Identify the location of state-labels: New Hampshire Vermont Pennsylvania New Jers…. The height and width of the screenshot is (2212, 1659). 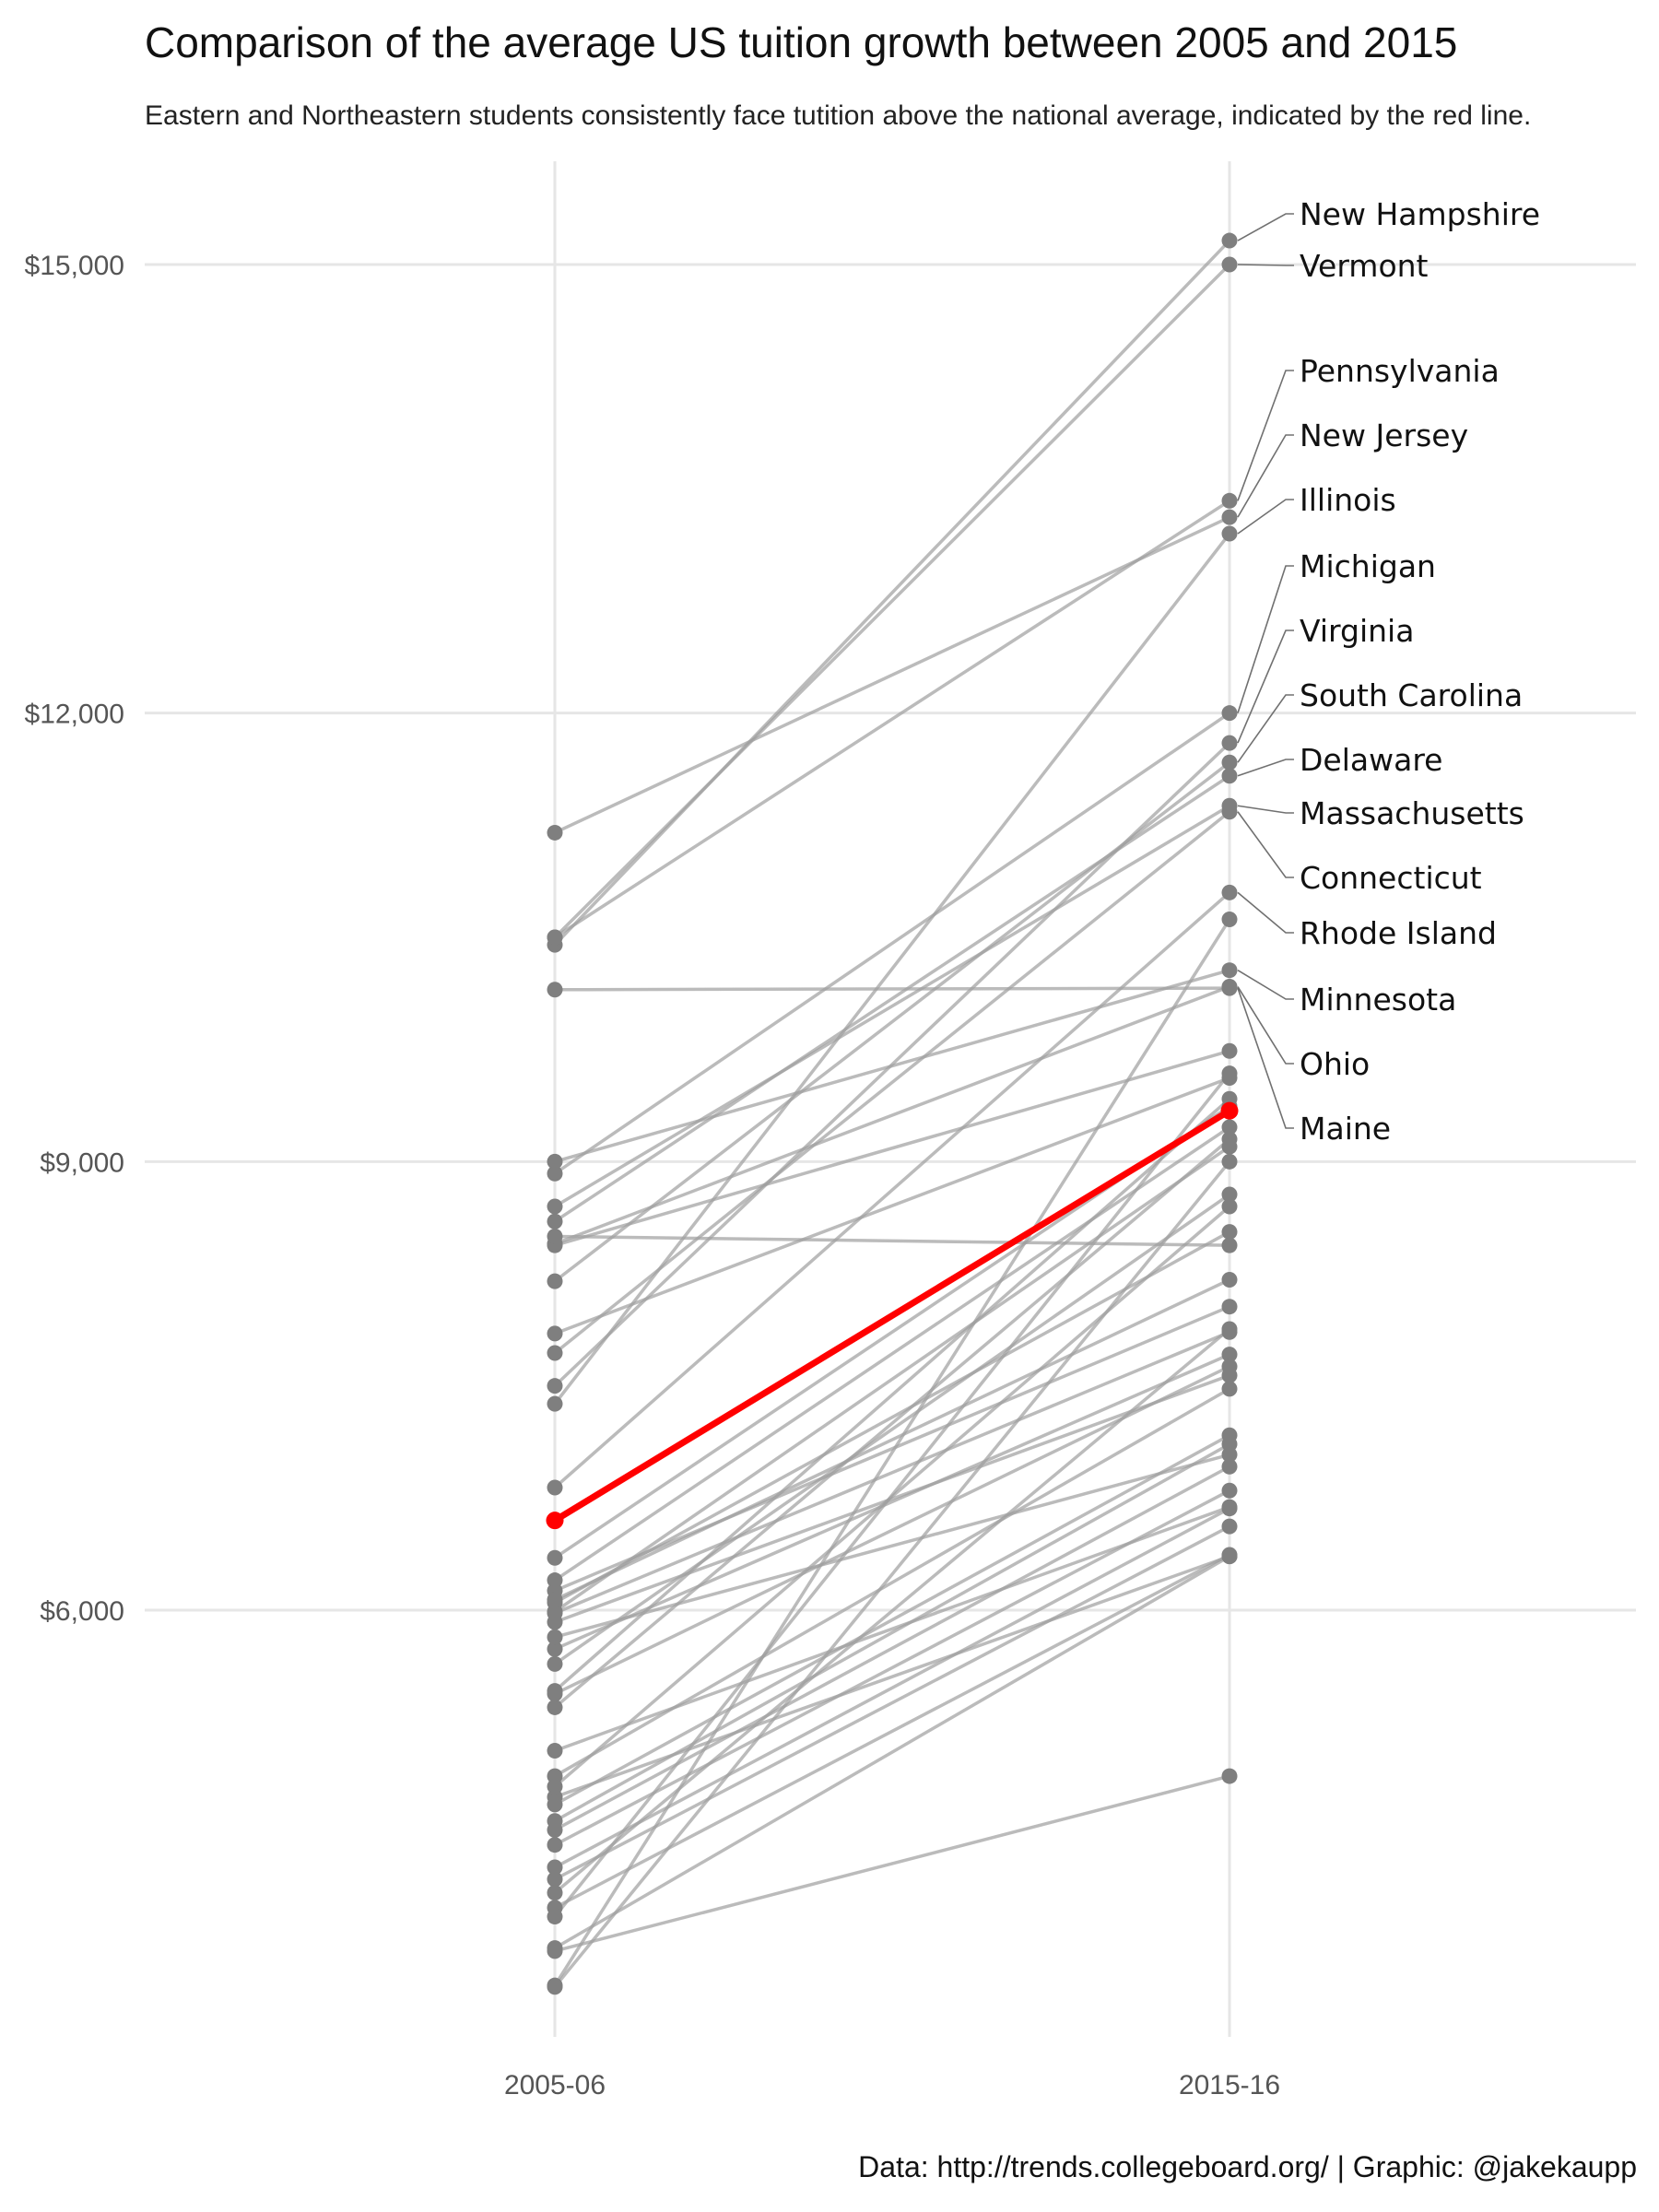
(1388, 671).